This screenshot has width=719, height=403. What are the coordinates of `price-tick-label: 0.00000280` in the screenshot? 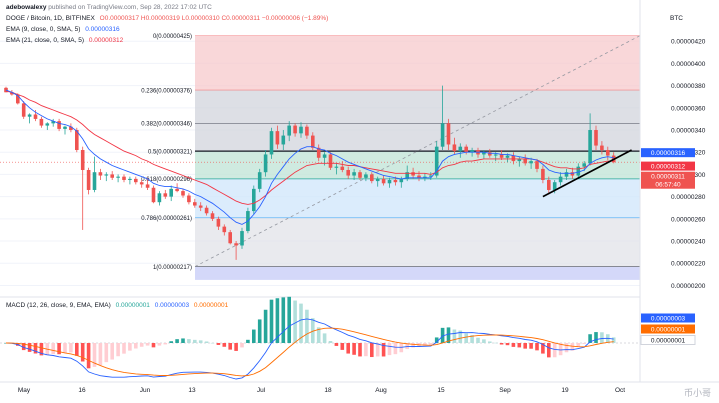 It's located at (688, 197).